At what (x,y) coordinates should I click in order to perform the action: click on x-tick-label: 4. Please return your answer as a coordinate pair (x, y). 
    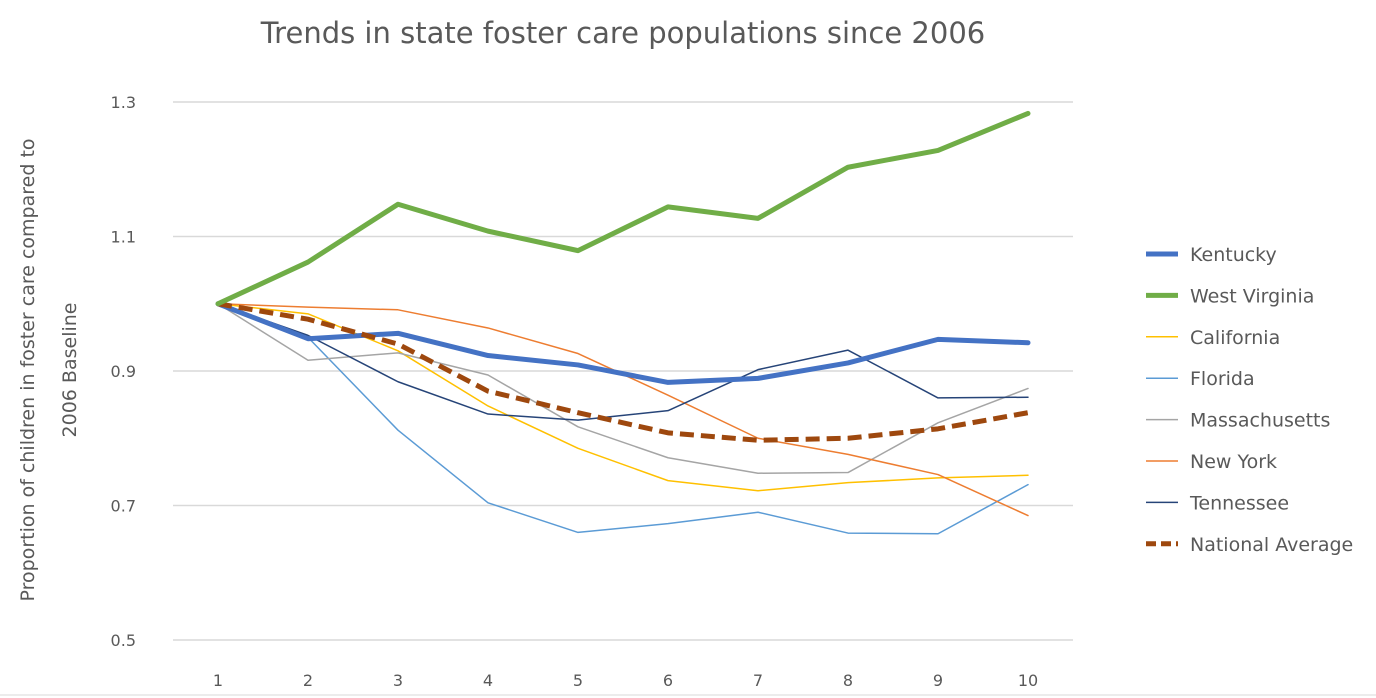
    Looking at the image, I should click on (488, 680).